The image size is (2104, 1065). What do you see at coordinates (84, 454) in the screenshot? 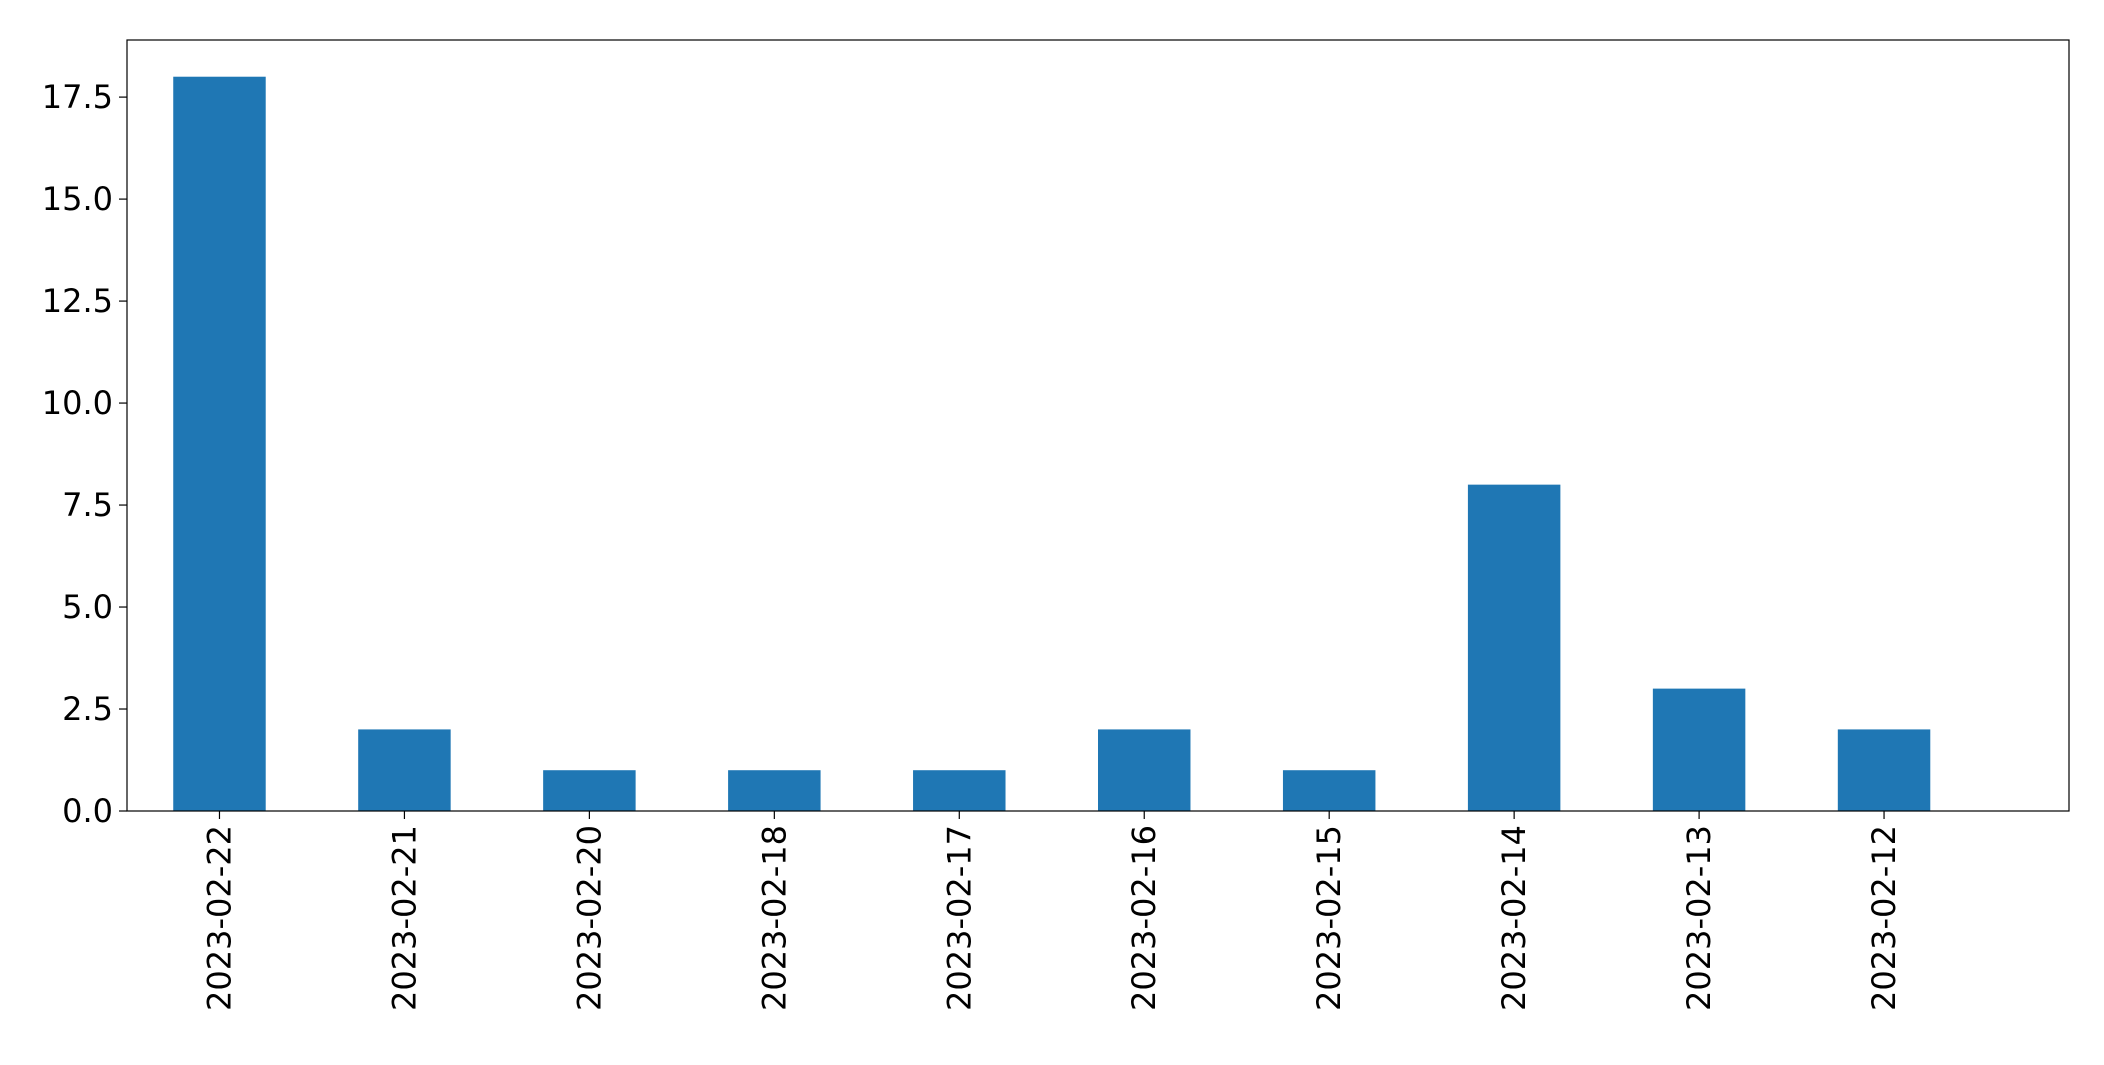
I see `y-axis: 0.0 2.5 5.0 7.5 10.0 12.5 15.0 17.5` at bounding box center [84, 454].